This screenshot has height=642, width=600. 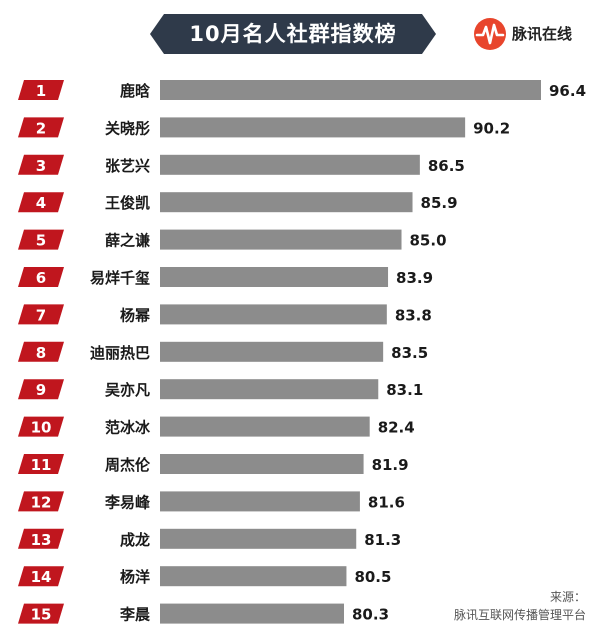 What do you see at coordinates (120, 353) in the screenshot?
I see `category-label: 迪丽热巴` at bounding box center [120, 353].